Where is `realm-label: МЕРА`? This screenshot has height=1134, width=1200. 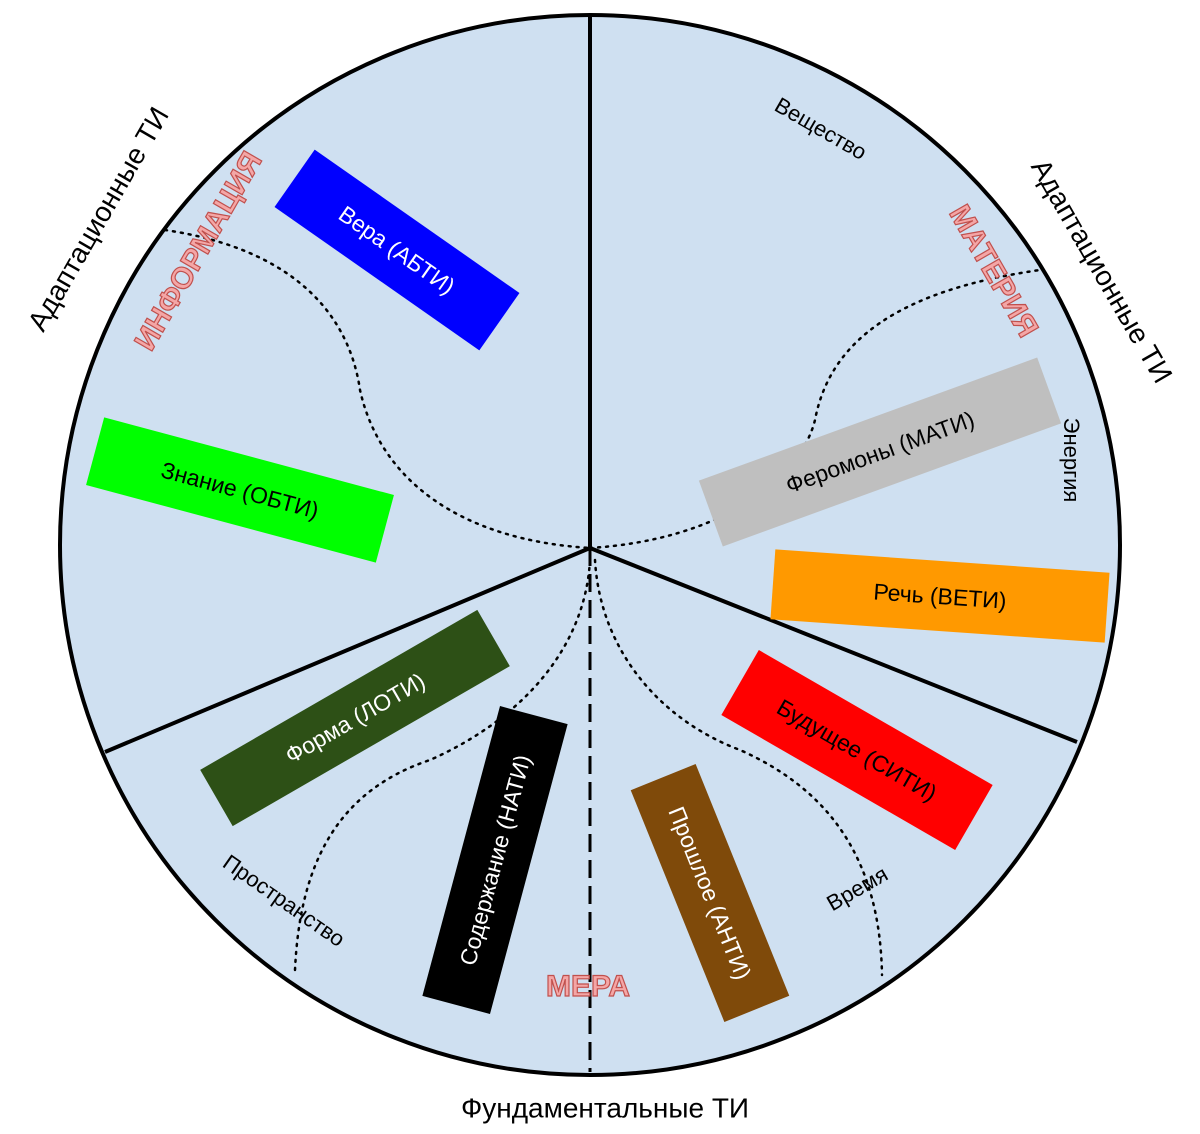 realm-label: МЕРА is located at coordinates (588, 986).